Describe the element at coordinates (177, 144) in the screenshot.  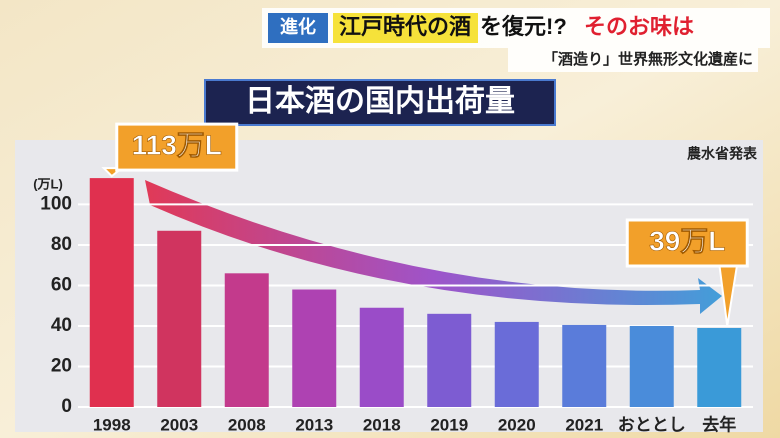
I see `value-label: 113万L` at that location.